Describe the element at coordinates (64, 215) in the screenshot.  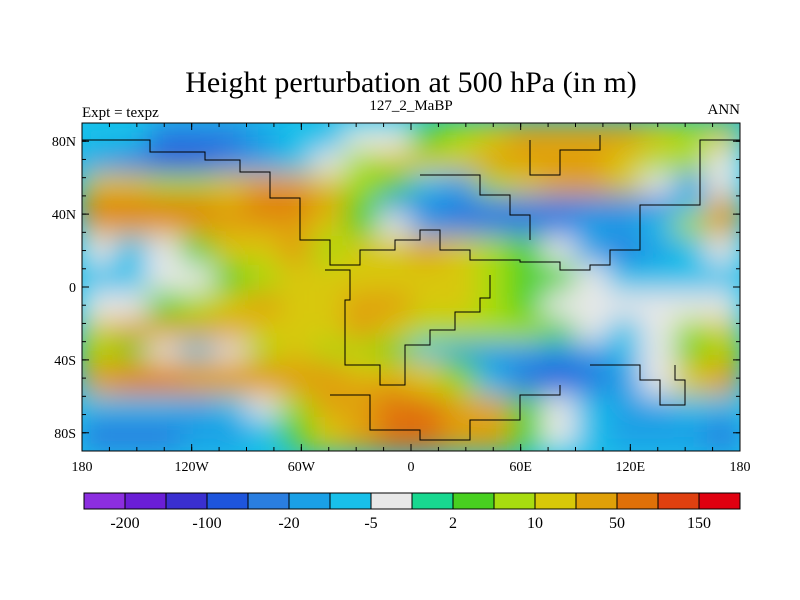
I see `y-tick-label: 40N` at that location.